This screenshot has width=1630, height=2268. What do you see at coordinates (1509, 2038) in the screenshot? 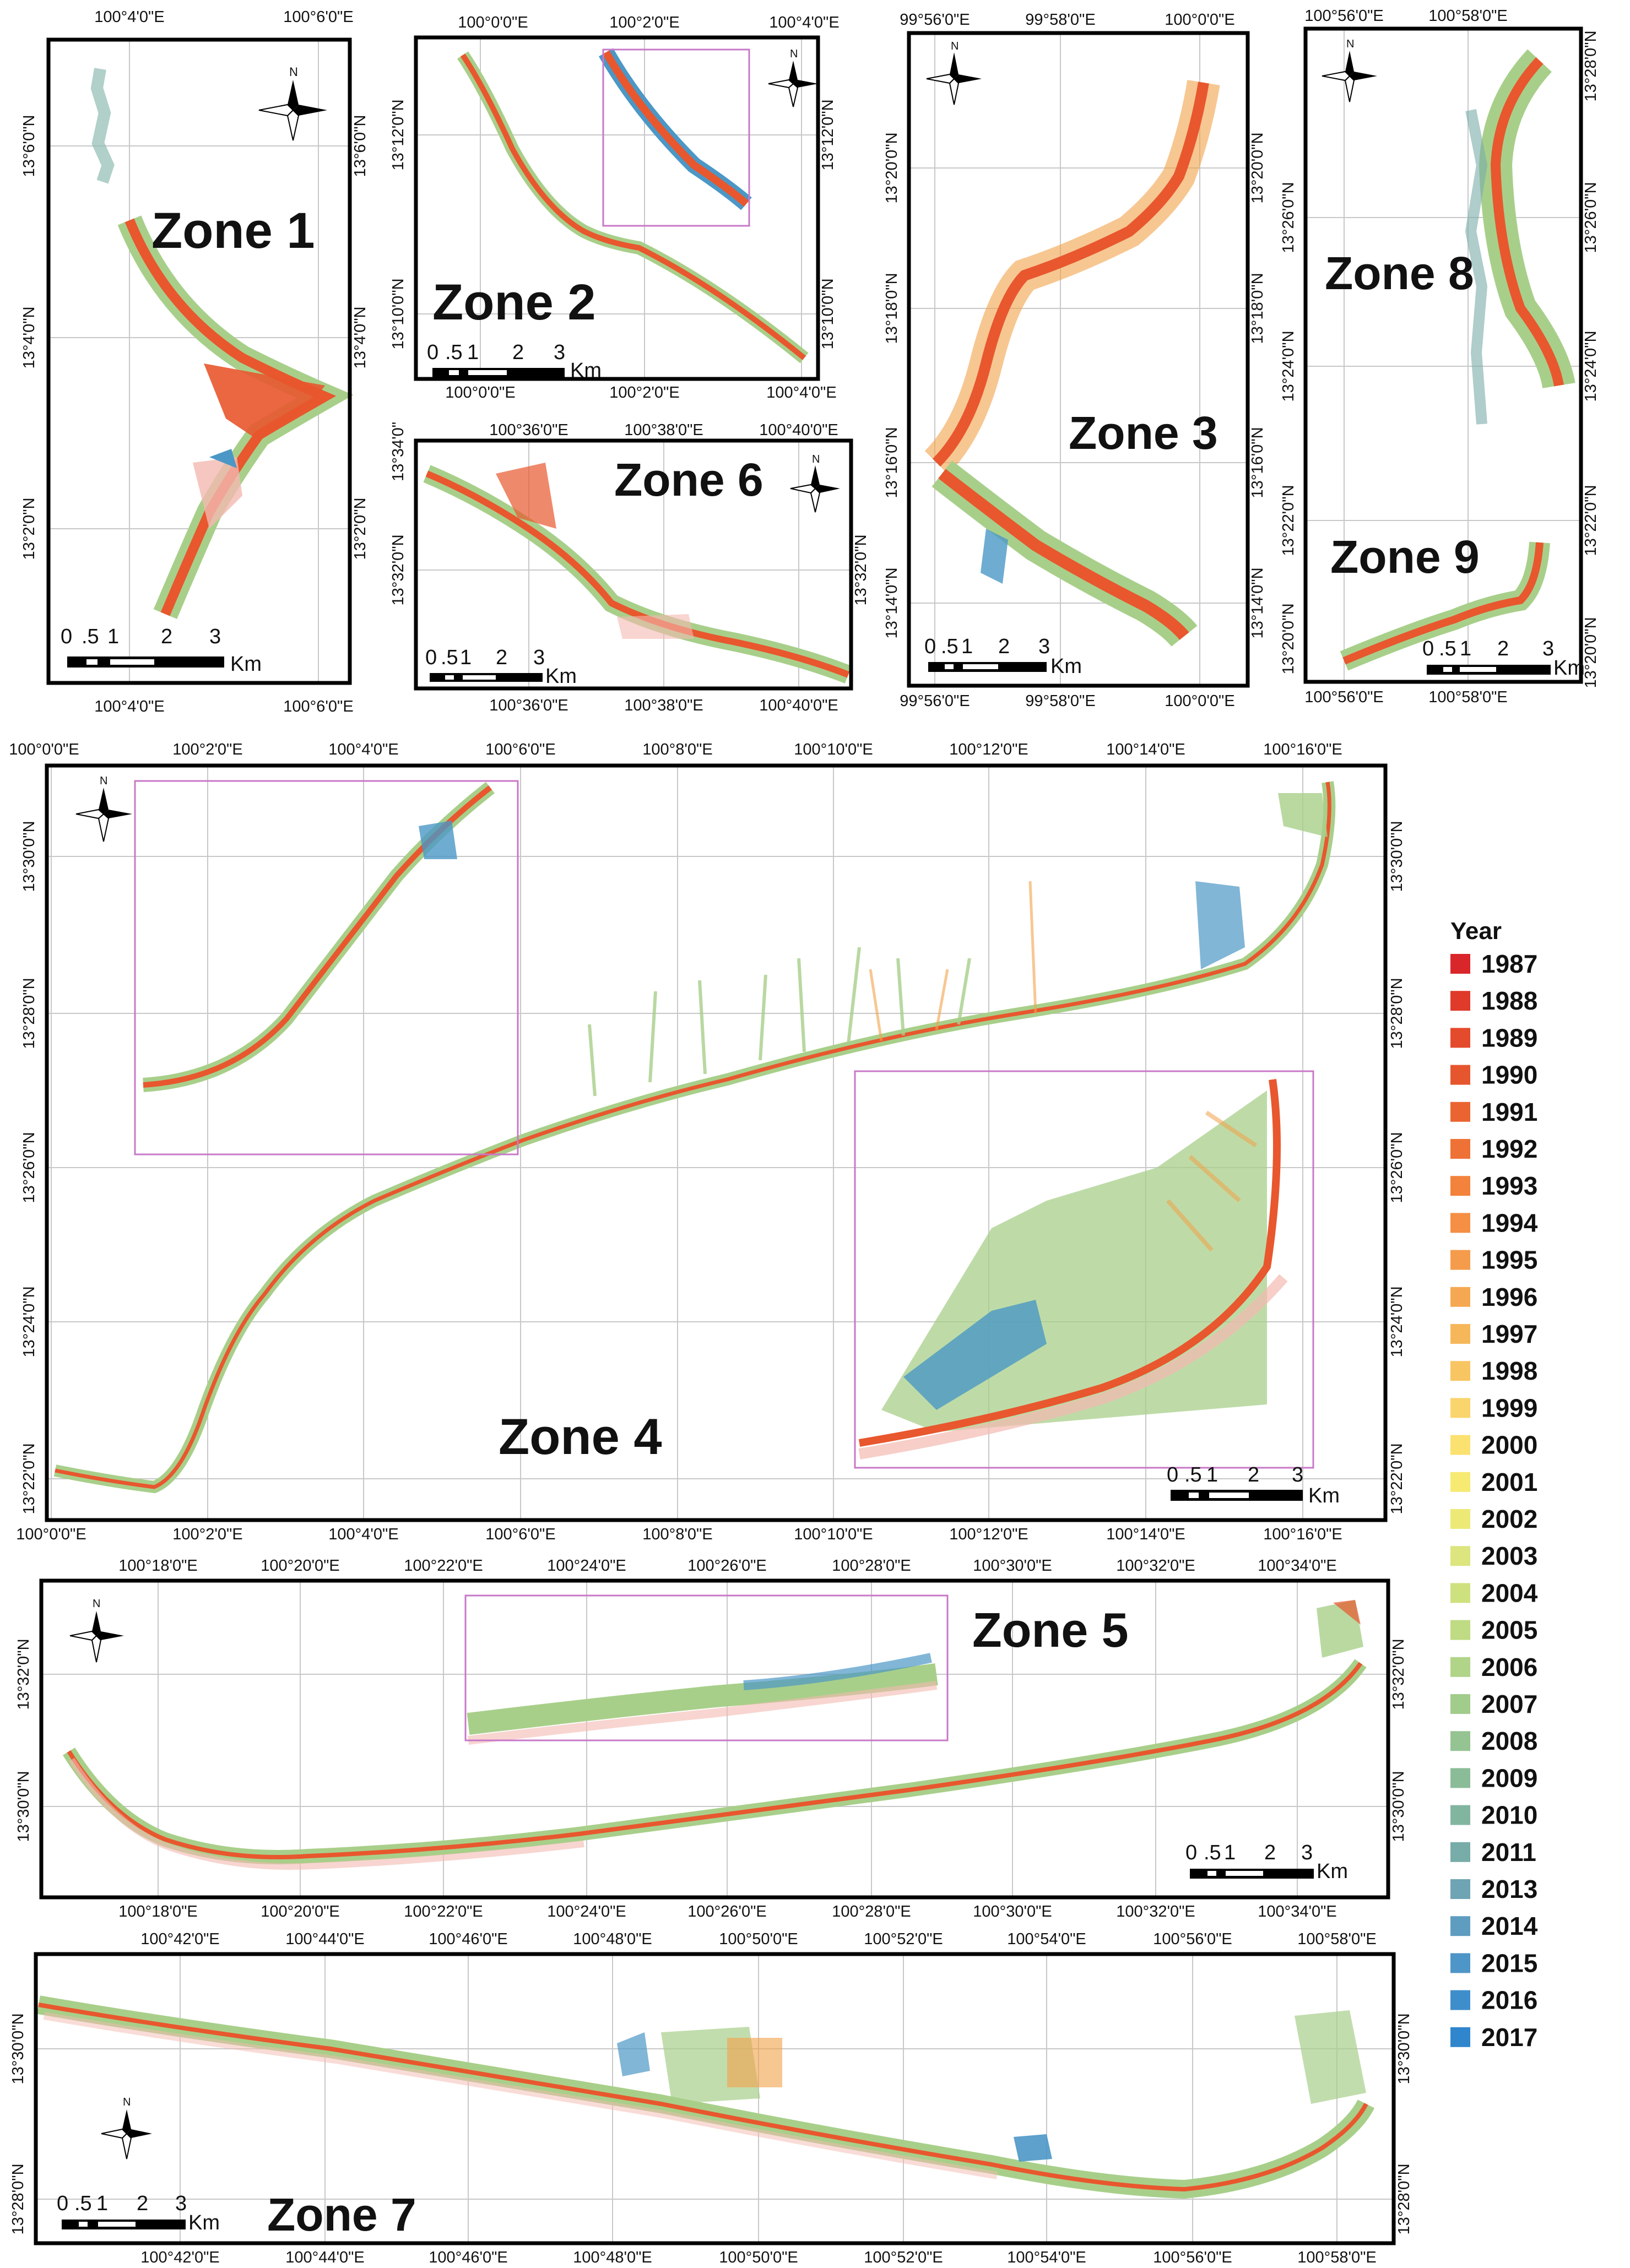
I see `legend-year-label: 2017` at bounding box center [1509, 2038].